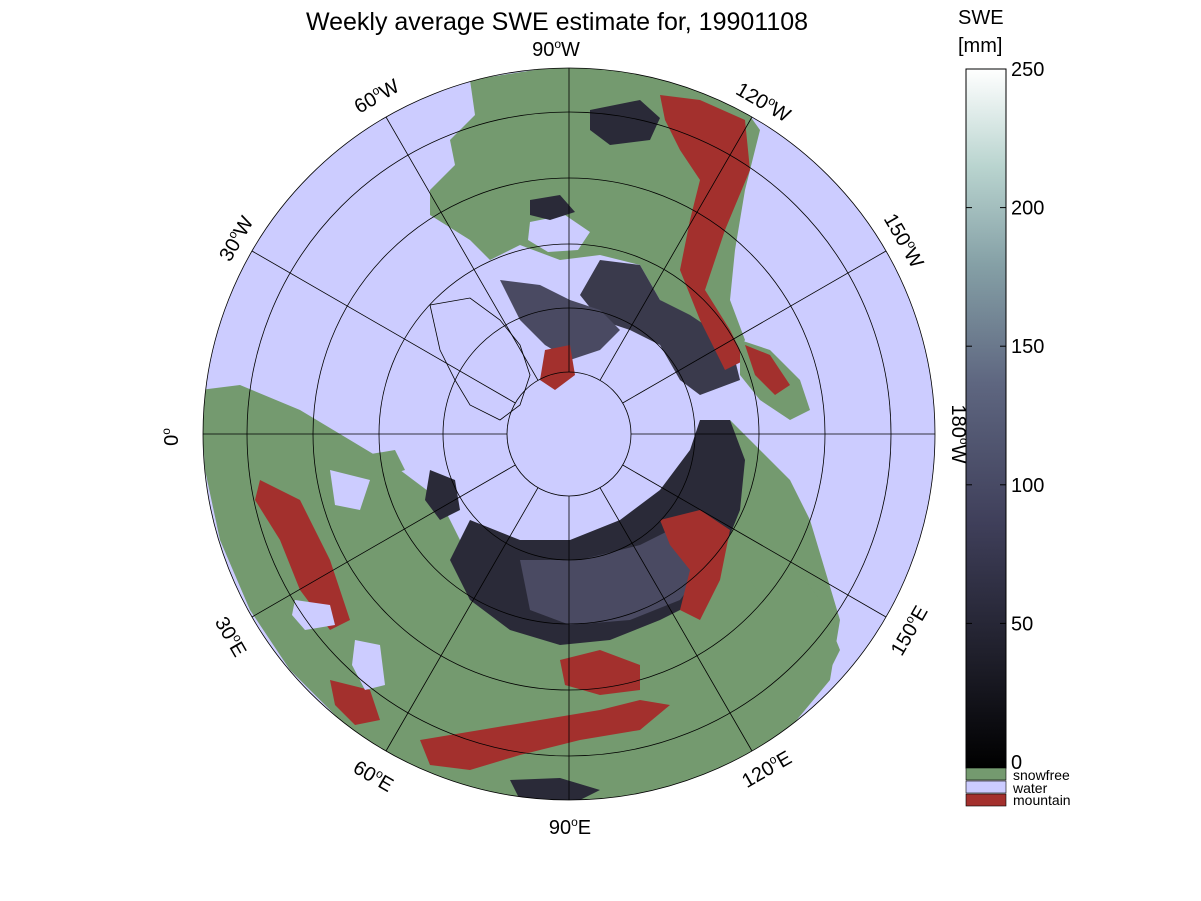 The height and width of the screenshot is (901, 1201). What do you see at coordinates (600, 672) in the screenshot?
I see `mountain-altai` at bounding box center [600, 672].